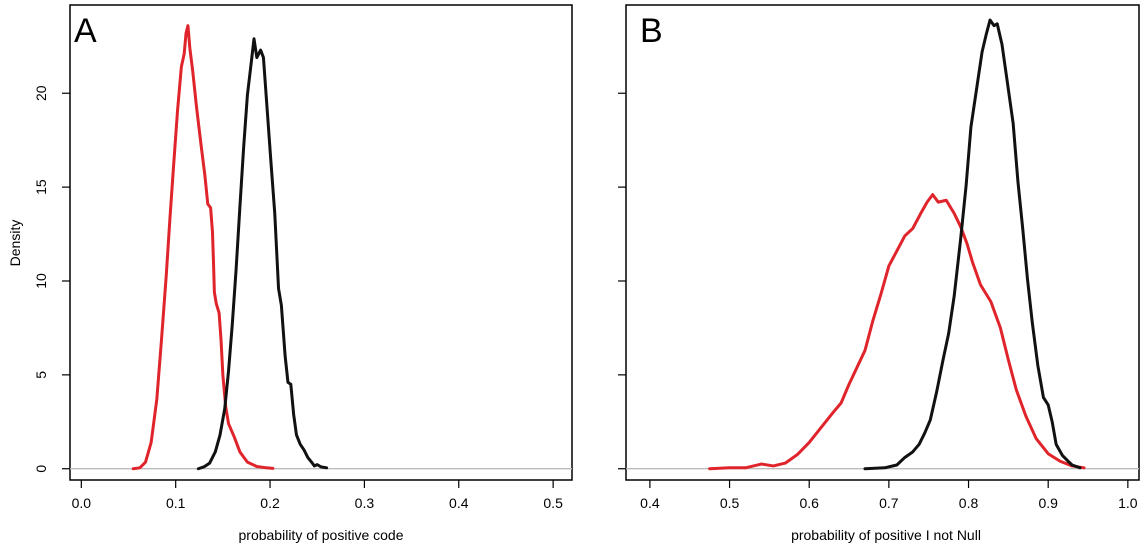 This screenshot has height=552, width=1144. I want to click on panel-a-x-tick-label: 0.5, so click(553, 503).